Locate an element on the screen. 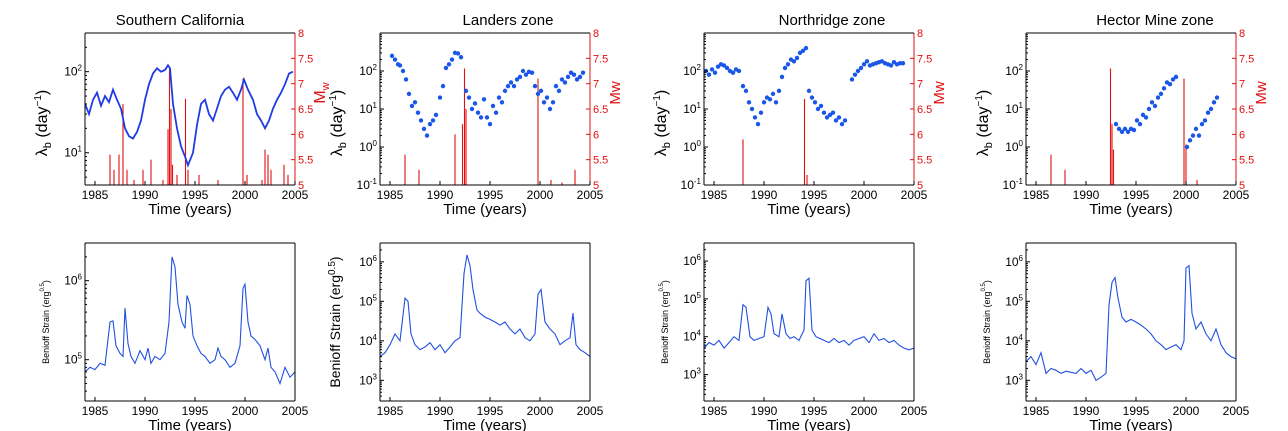 This screenshot has width=1288, height=431. title-hector-mine-zone: Hector Mine zone is located at coordinates (1155, 20).